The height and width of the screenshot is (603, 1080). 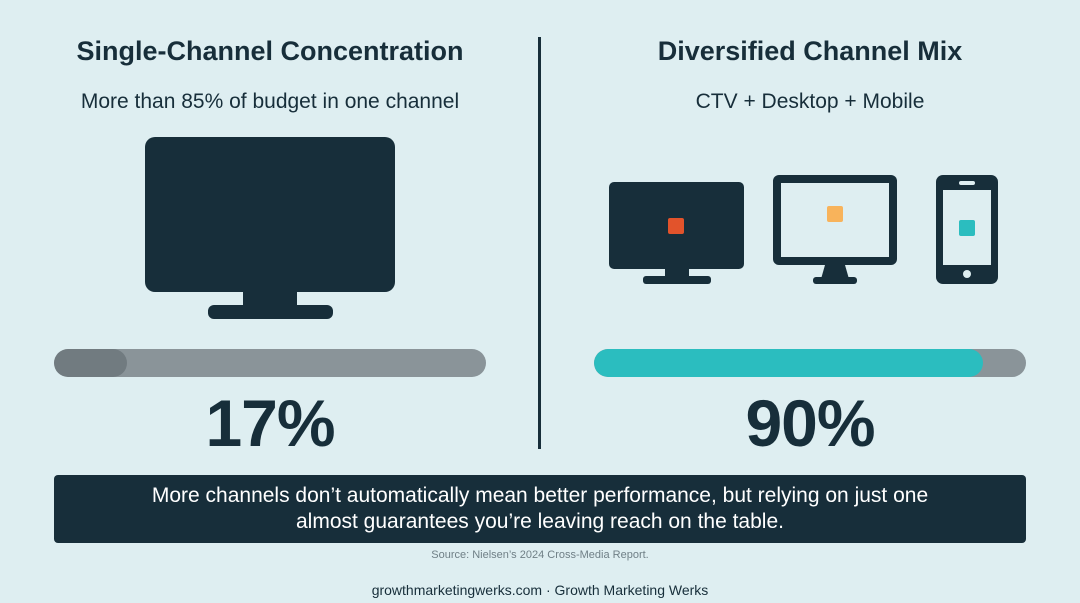 I want to click on diversified-mix-reach-bar, so click(x=810, y=363).